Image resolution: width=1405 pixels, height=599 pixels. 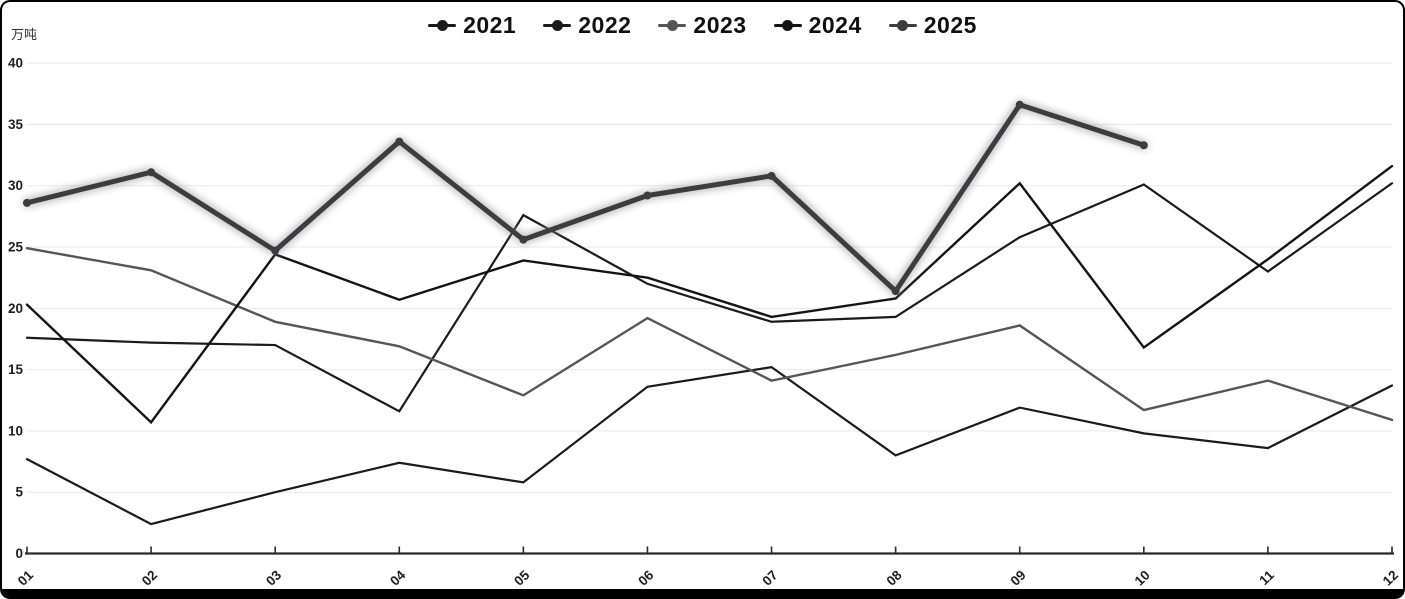 I want to click on chart-legend: 2021 2022 2023 2024 2025, so click(x=702, y=25).